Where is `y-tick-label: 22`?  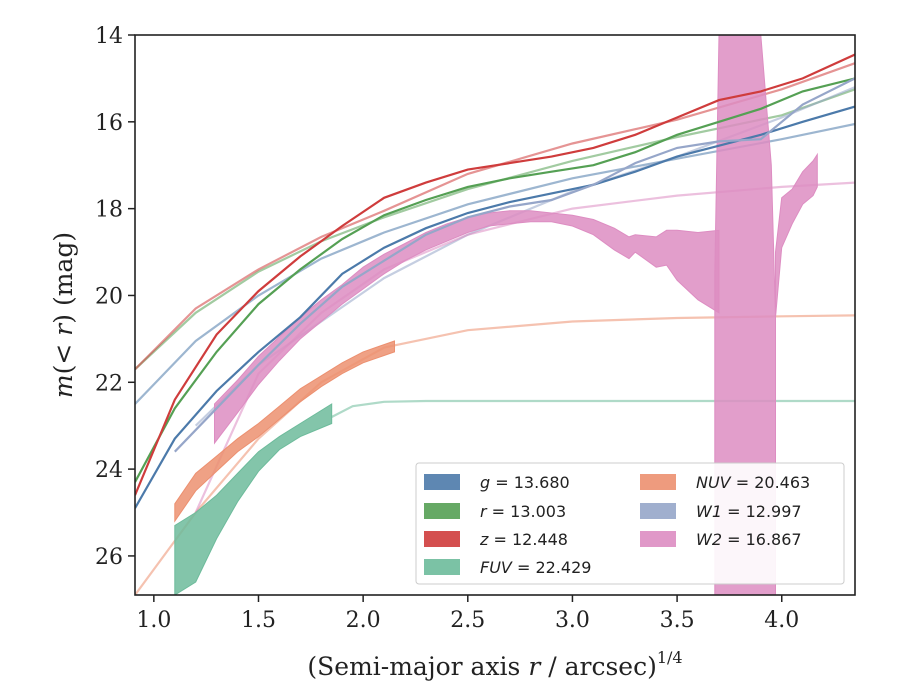
y-tick-label: 22 is located at coordinates (109, 383).